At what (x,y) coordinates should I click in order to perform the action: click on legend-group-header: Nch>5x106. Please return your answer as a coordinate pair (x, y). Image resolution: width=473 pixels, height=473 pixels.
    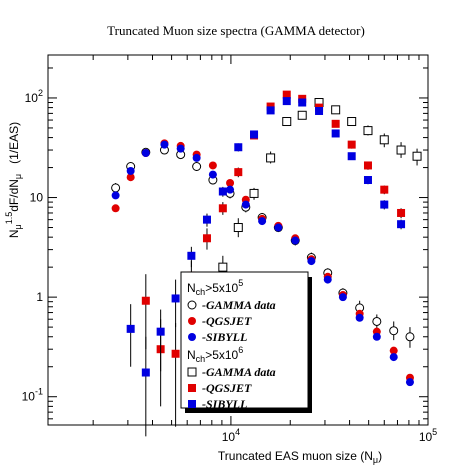
    Looking at the image, I should click on (215, 354).